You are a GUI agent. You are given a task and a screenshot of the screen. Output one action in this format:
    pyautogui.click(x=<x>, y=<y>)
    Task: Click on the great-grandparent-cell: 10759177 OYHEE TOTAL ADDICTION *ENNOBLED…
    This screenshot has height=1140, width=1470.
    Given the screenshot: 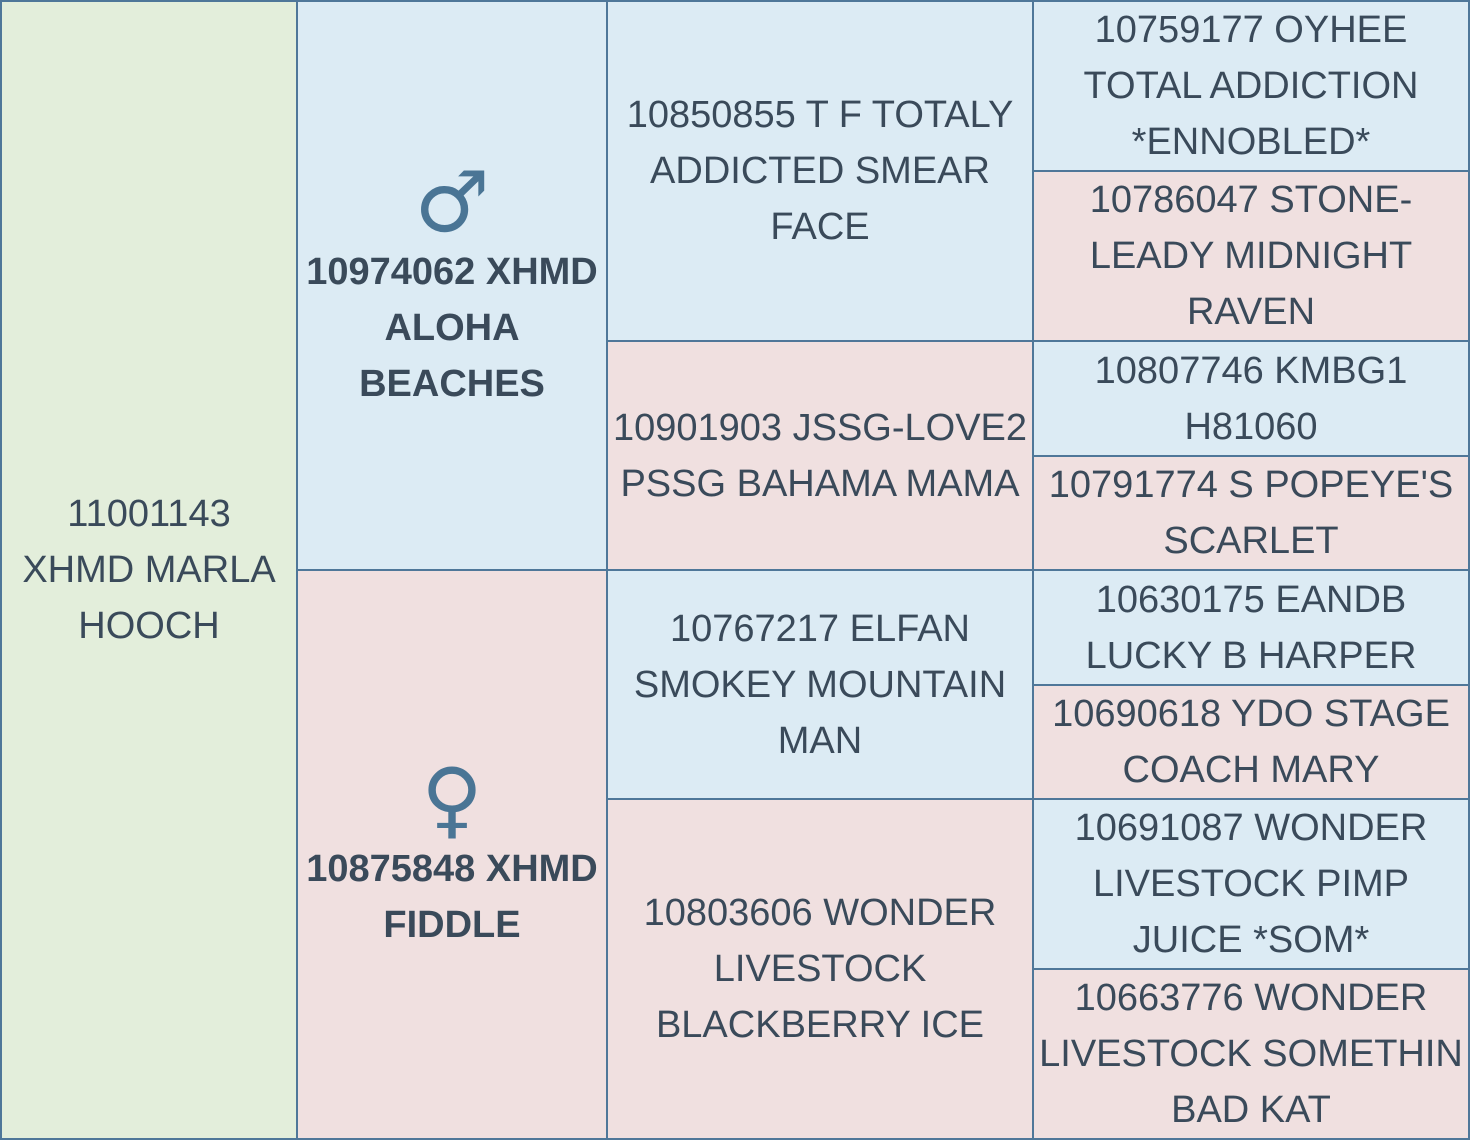 What is the action you would take?
    pyautogui.click(x=1251, y=86)
    